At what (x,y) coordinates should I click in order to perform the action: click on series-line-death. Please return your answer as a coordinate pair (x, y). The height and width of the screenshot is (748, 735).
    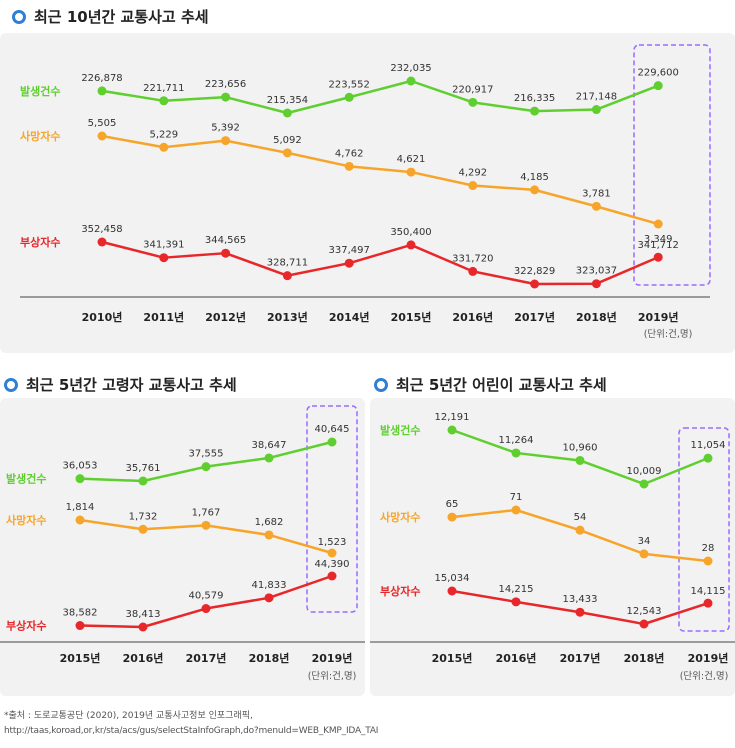
    Looking at the image, I should click on (380, 180).